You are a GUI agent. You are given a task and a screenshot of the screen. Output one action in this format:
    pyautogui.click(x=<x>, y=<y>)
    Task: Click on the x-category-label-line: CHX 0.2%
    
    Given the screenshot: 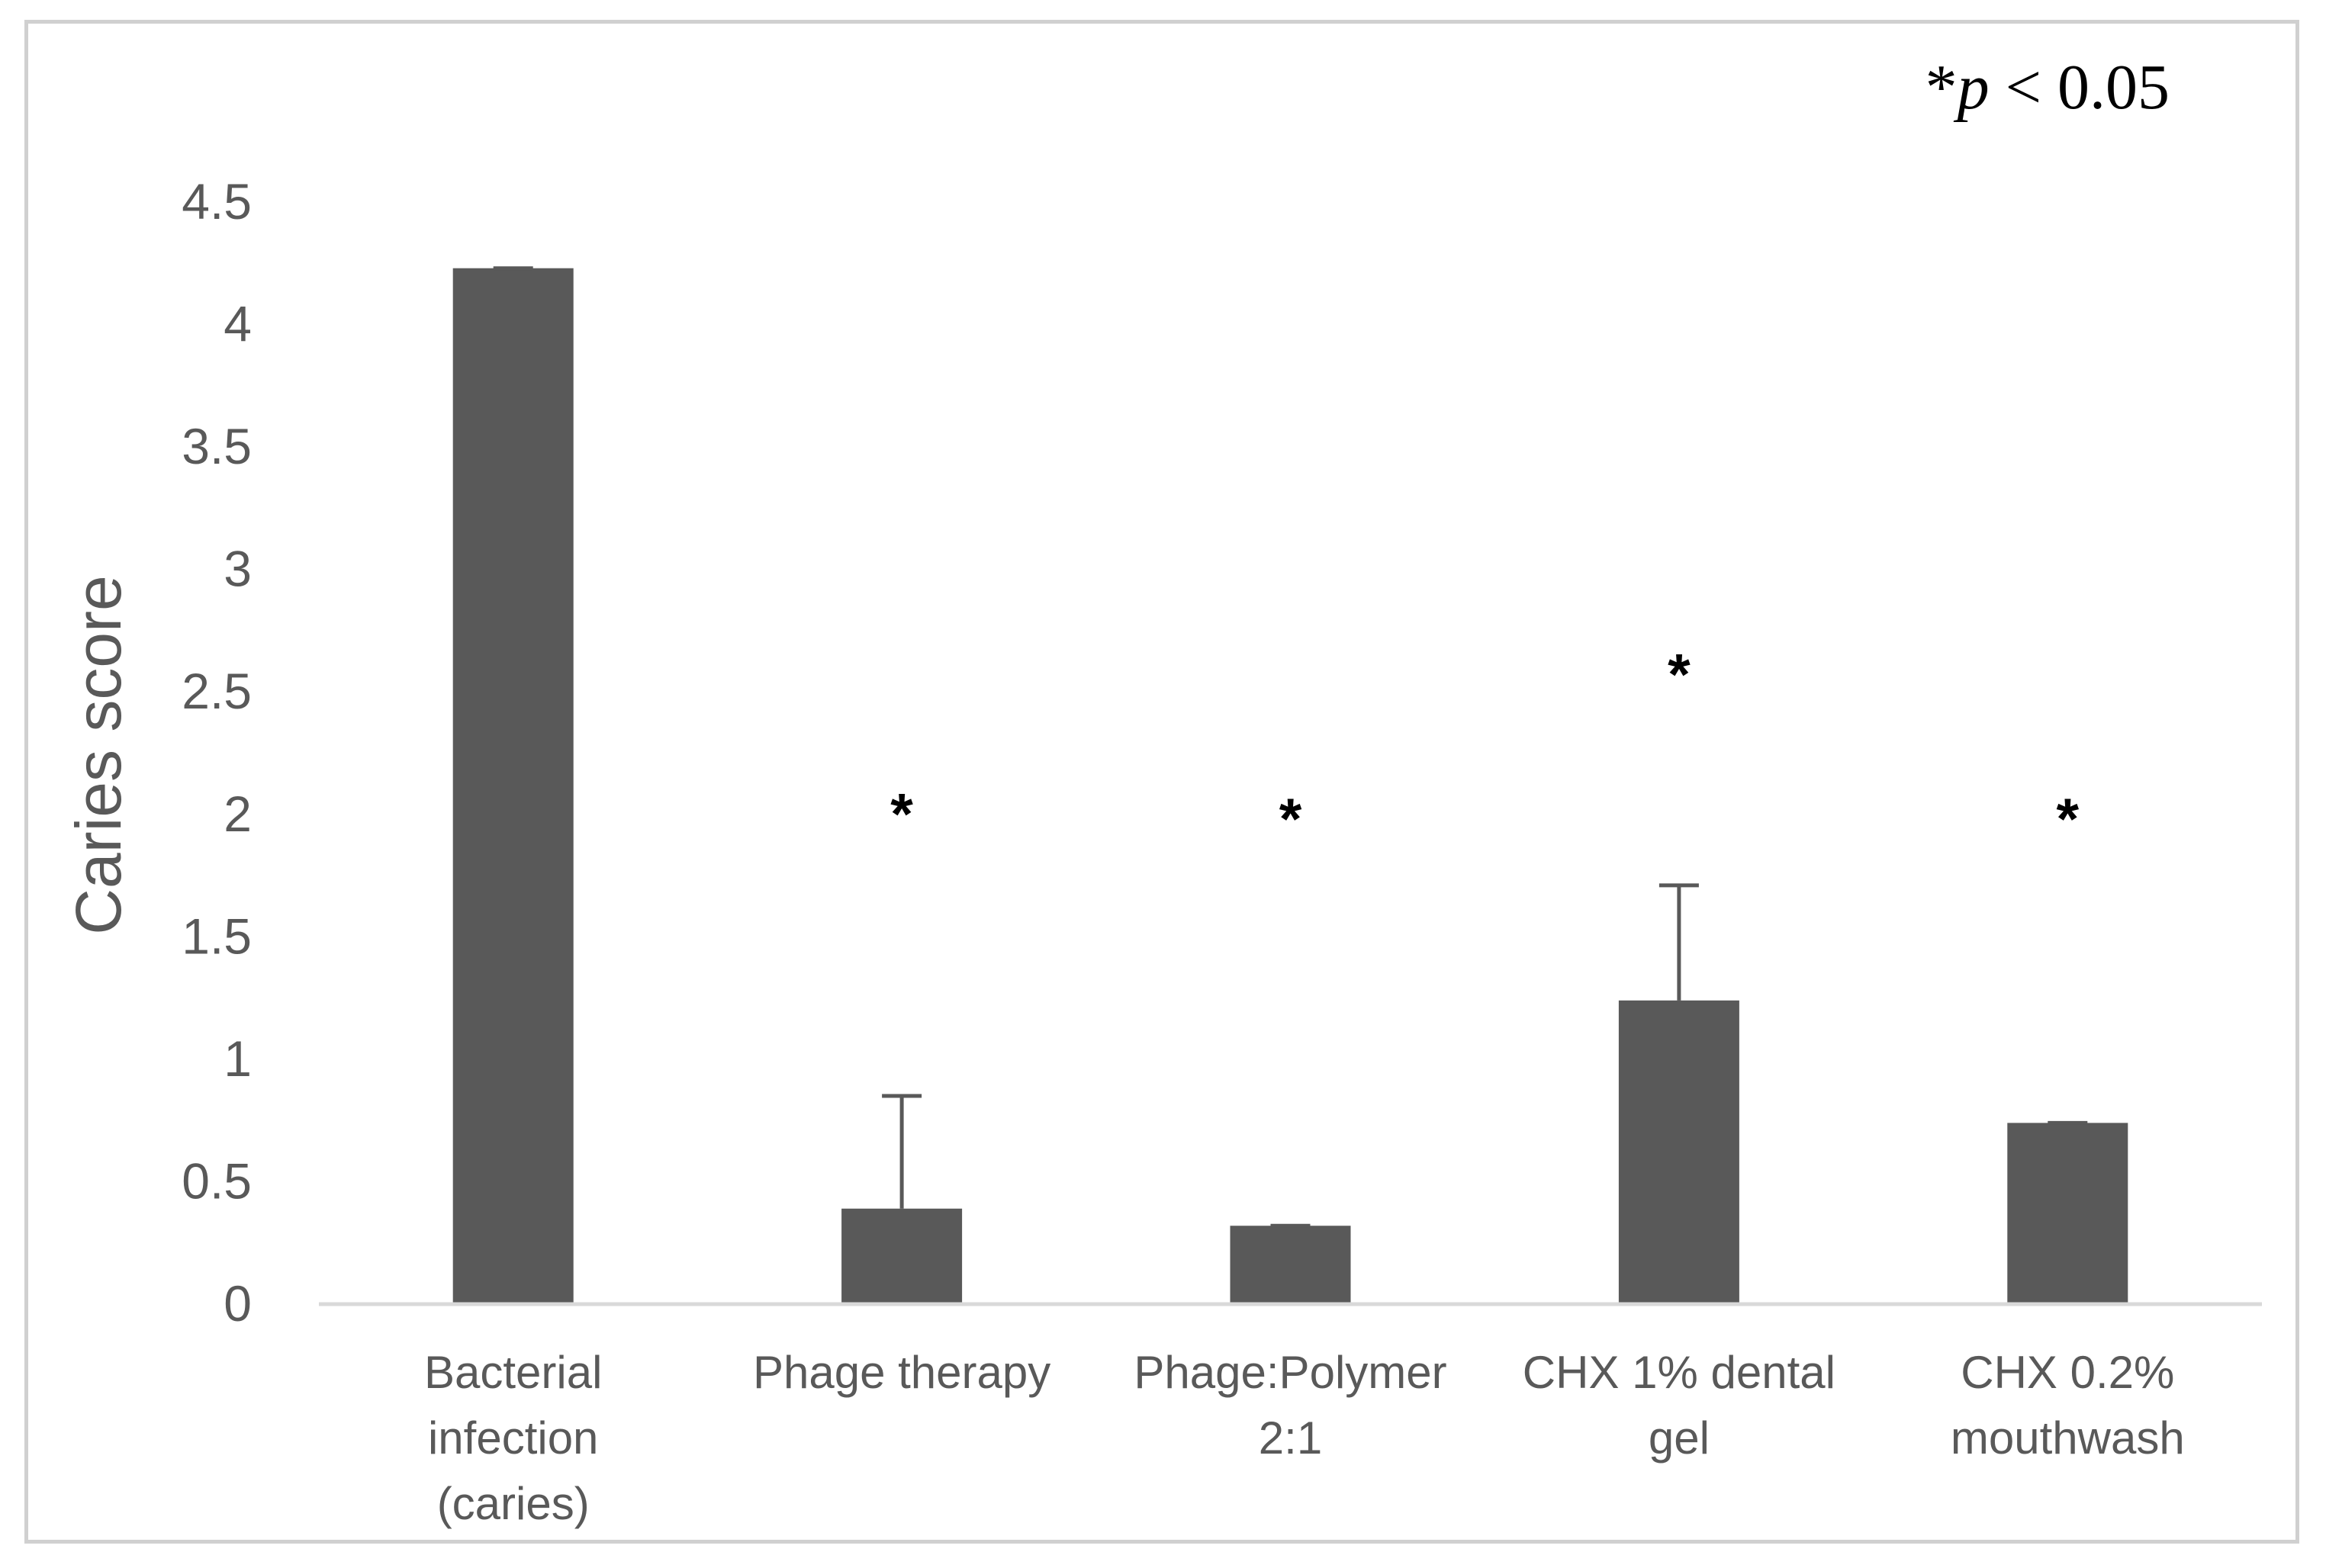 What is the action you would take?
    pyautogui.click(x=2067, y=1372)
    